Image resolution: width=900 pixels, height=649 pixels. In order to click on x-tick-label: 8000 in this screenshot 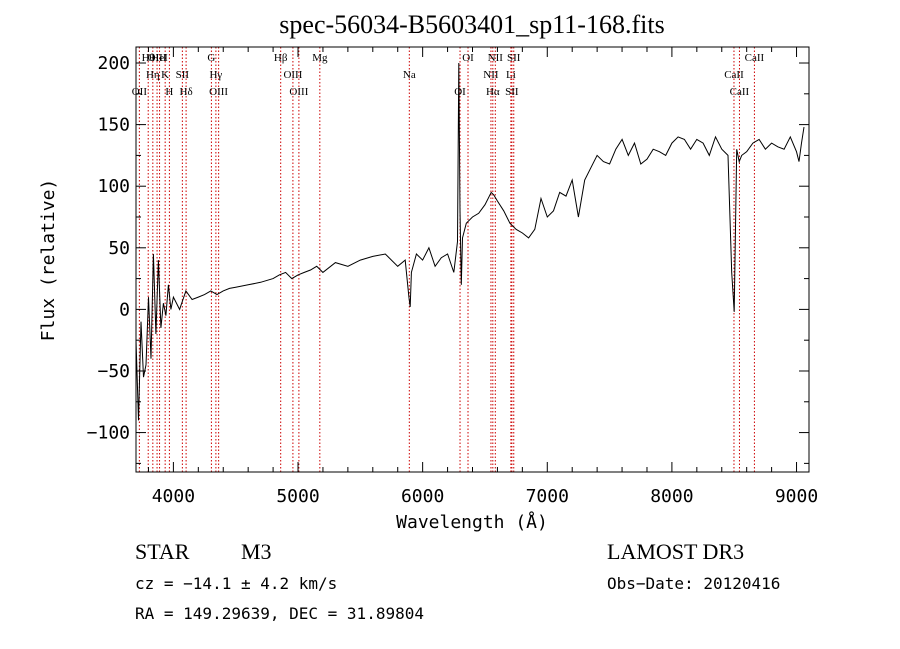, I will do `click(671, 496)`.